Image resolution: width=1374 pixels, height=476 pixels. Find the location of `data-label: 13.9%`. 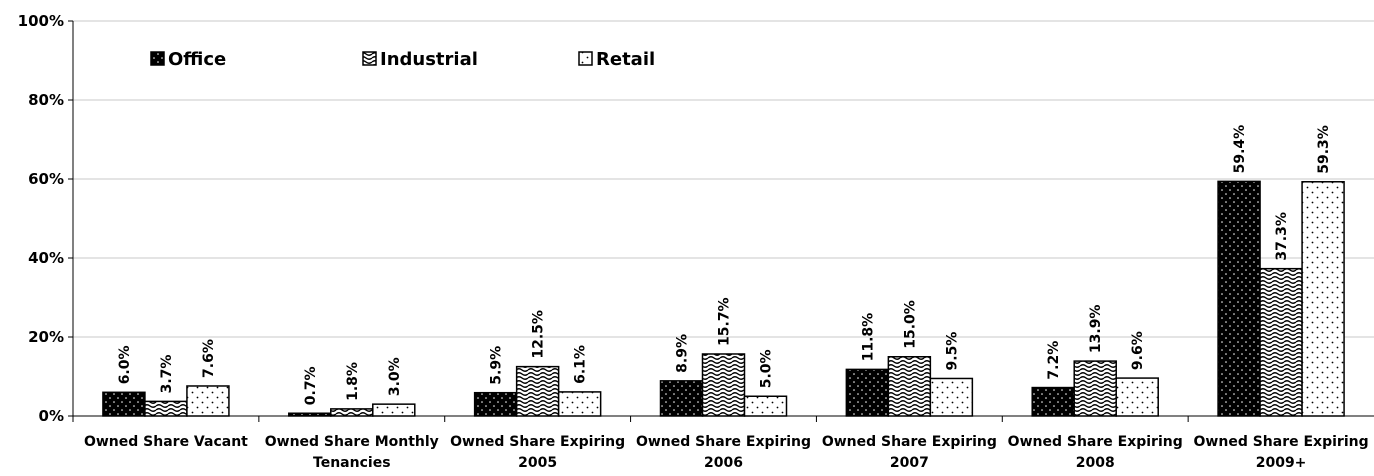

data-label: 13.9% is located at coordinates (1096, 329).